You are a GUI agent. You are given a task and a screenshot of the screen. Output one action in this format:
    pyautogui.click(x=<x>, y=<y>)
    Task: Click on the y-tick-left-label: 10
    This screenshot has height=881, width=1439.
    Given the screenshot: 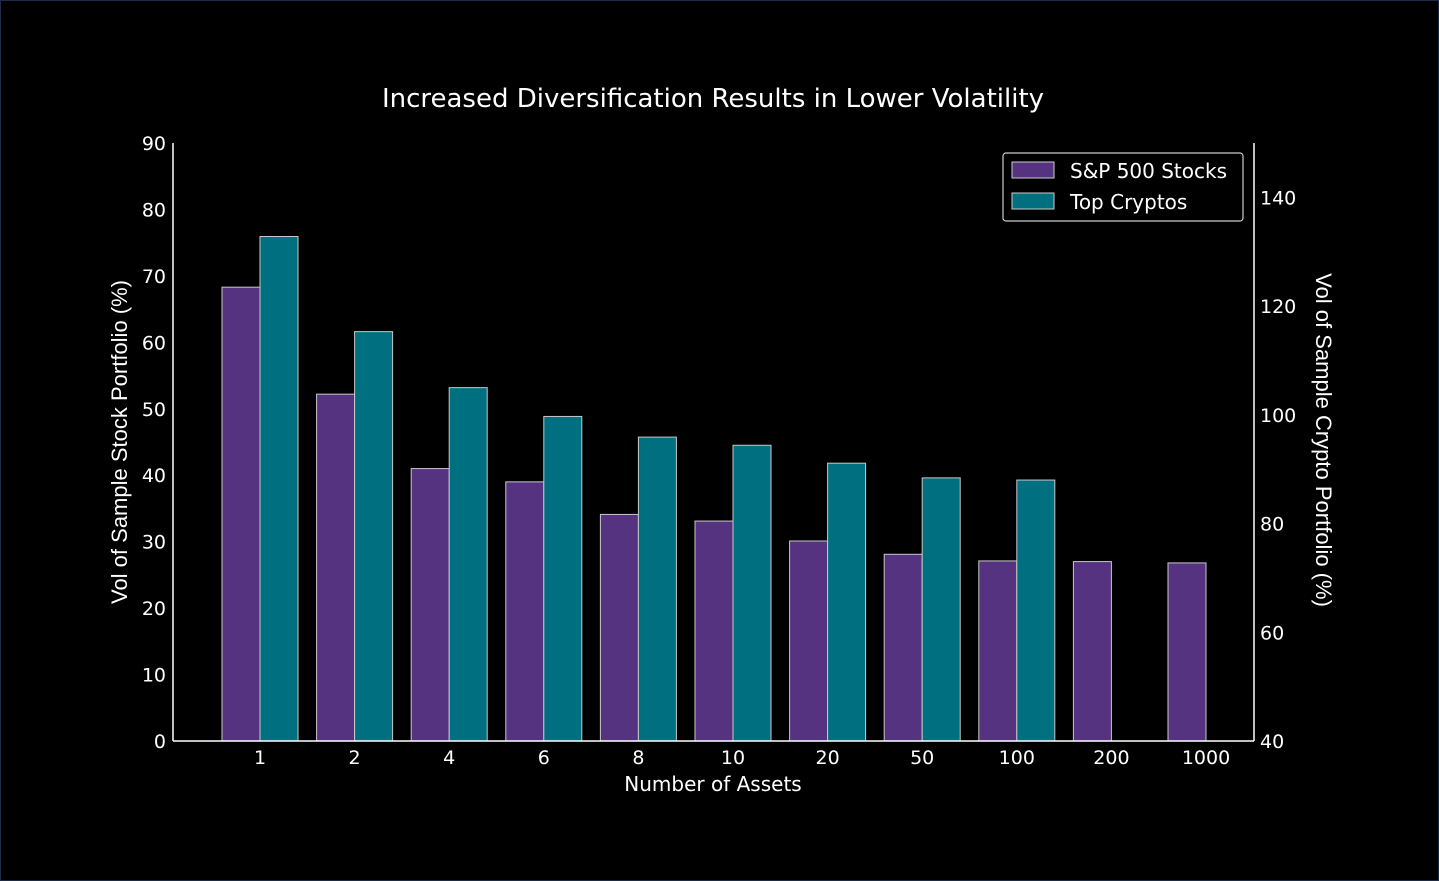 What is the action you would take?
    pyautogui.click(x=154, y=676)
    